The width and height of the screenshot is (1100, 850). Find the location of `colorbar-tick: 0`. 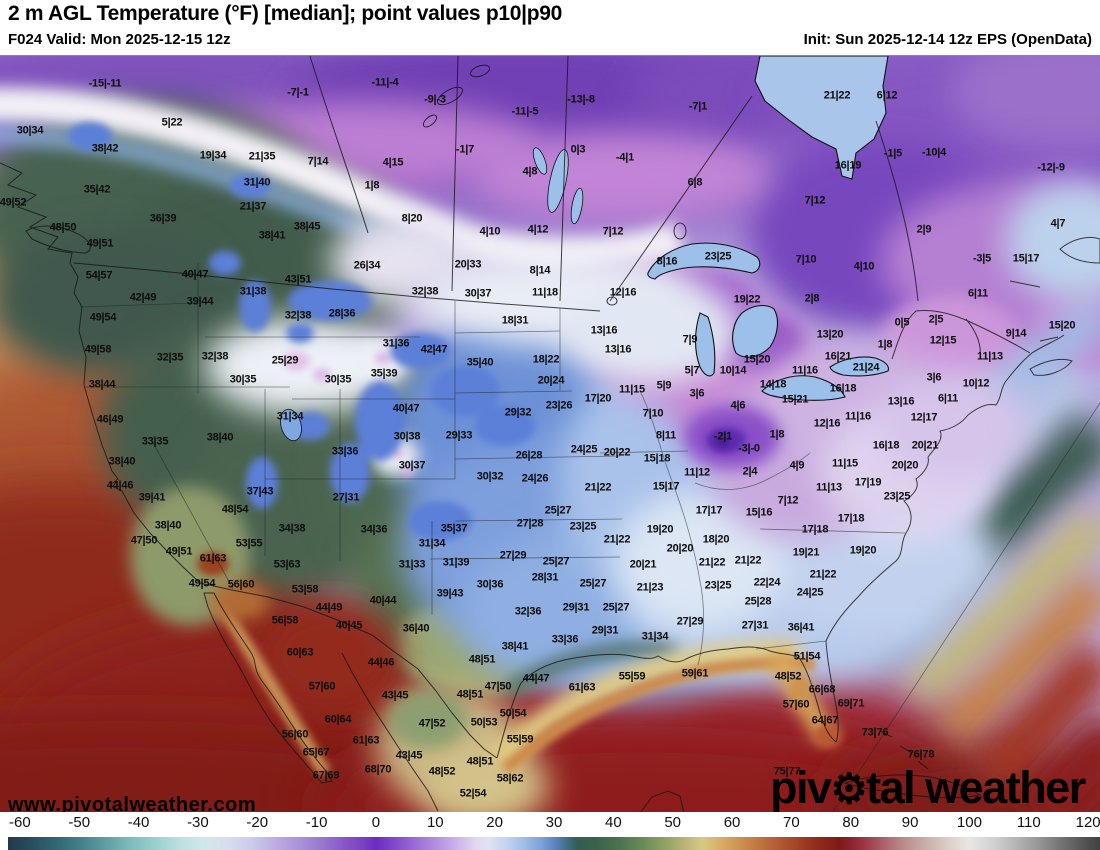

colorbar-tick: 0 is located at coordinates (376, 822).